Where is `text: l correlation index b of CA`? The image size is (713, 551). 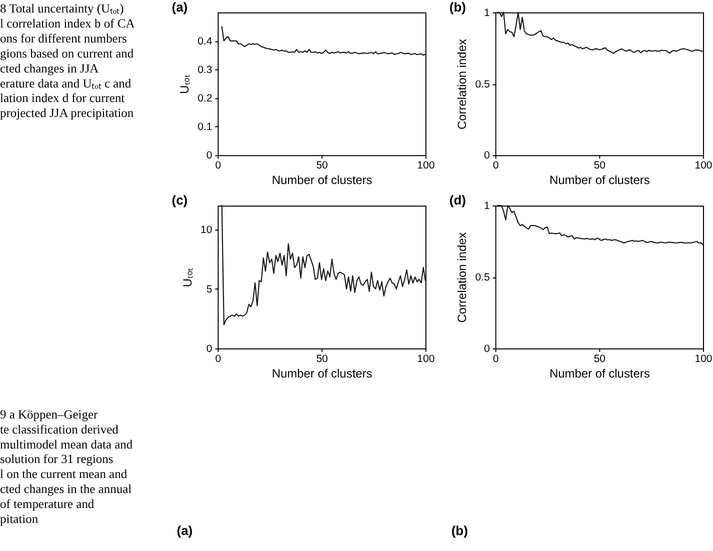 text: l correlation index b of CA is located at coordinates (67, 23).